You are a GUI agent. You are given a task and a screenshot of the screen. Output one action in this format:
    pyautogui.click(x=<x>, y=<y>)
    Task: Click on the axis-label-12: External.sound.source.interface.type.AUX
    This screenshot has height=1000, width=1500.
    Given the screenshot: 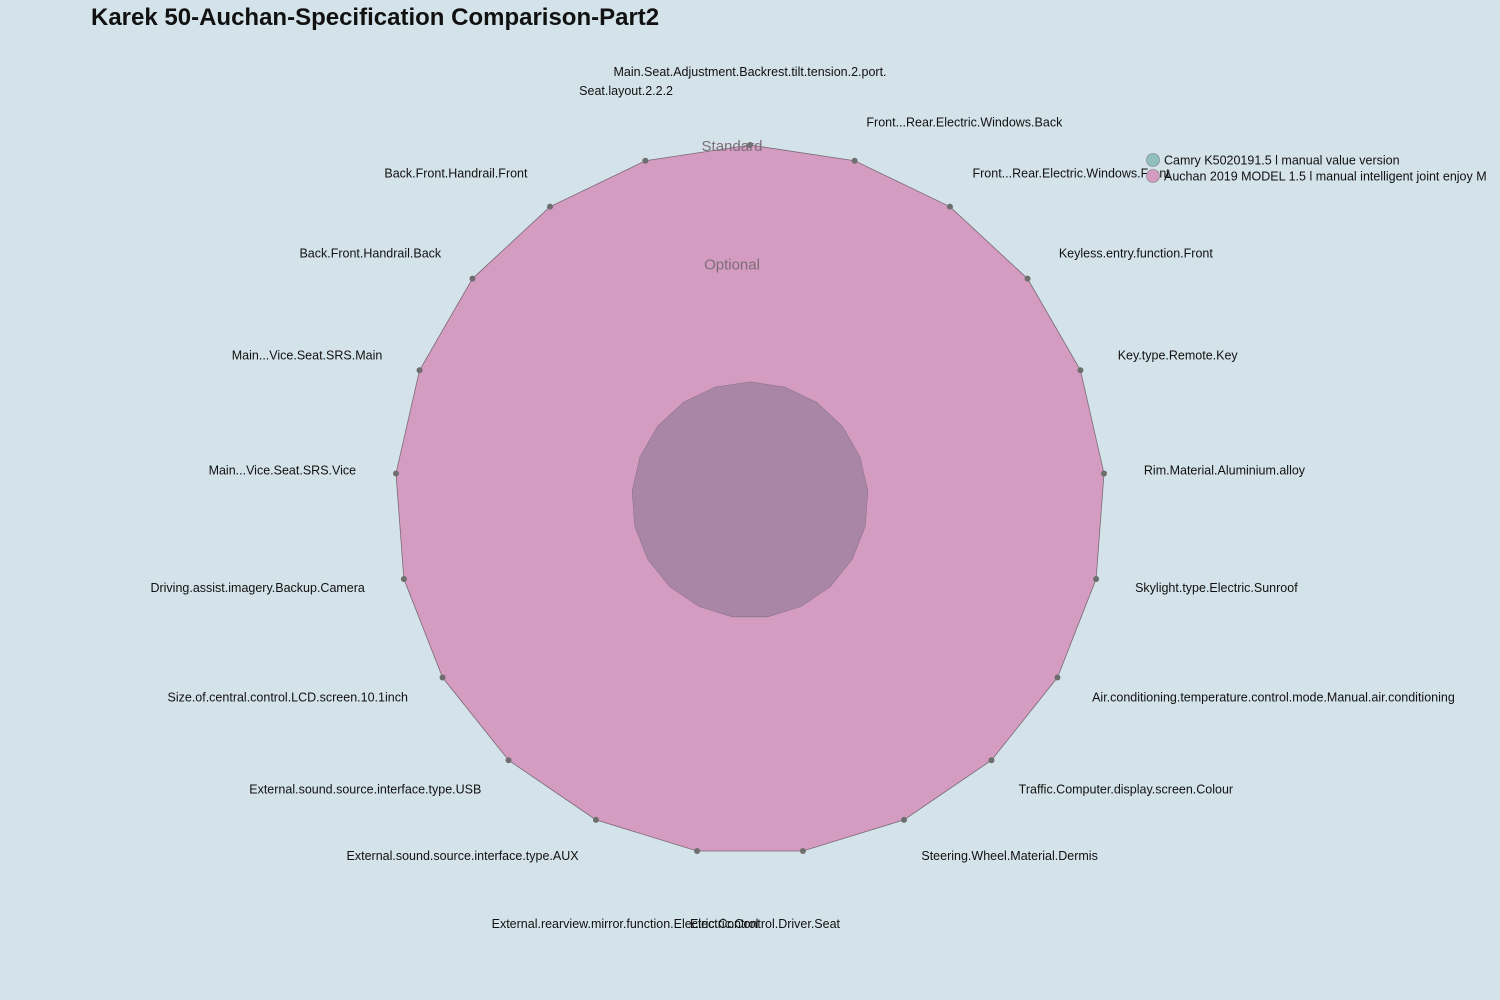 What is the action you would take?
    pyautogui.click(x=463, y=856)
    